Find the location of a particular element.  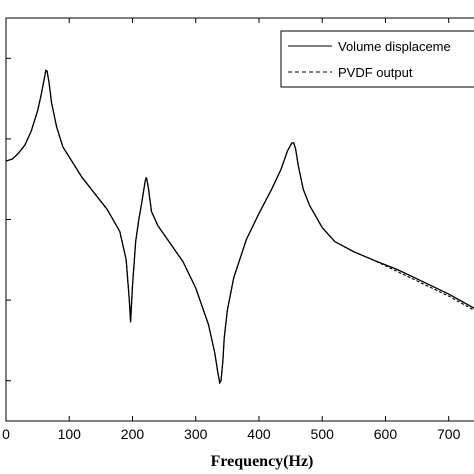

x-tick-label: 200 is located at coordinates (133, 434).